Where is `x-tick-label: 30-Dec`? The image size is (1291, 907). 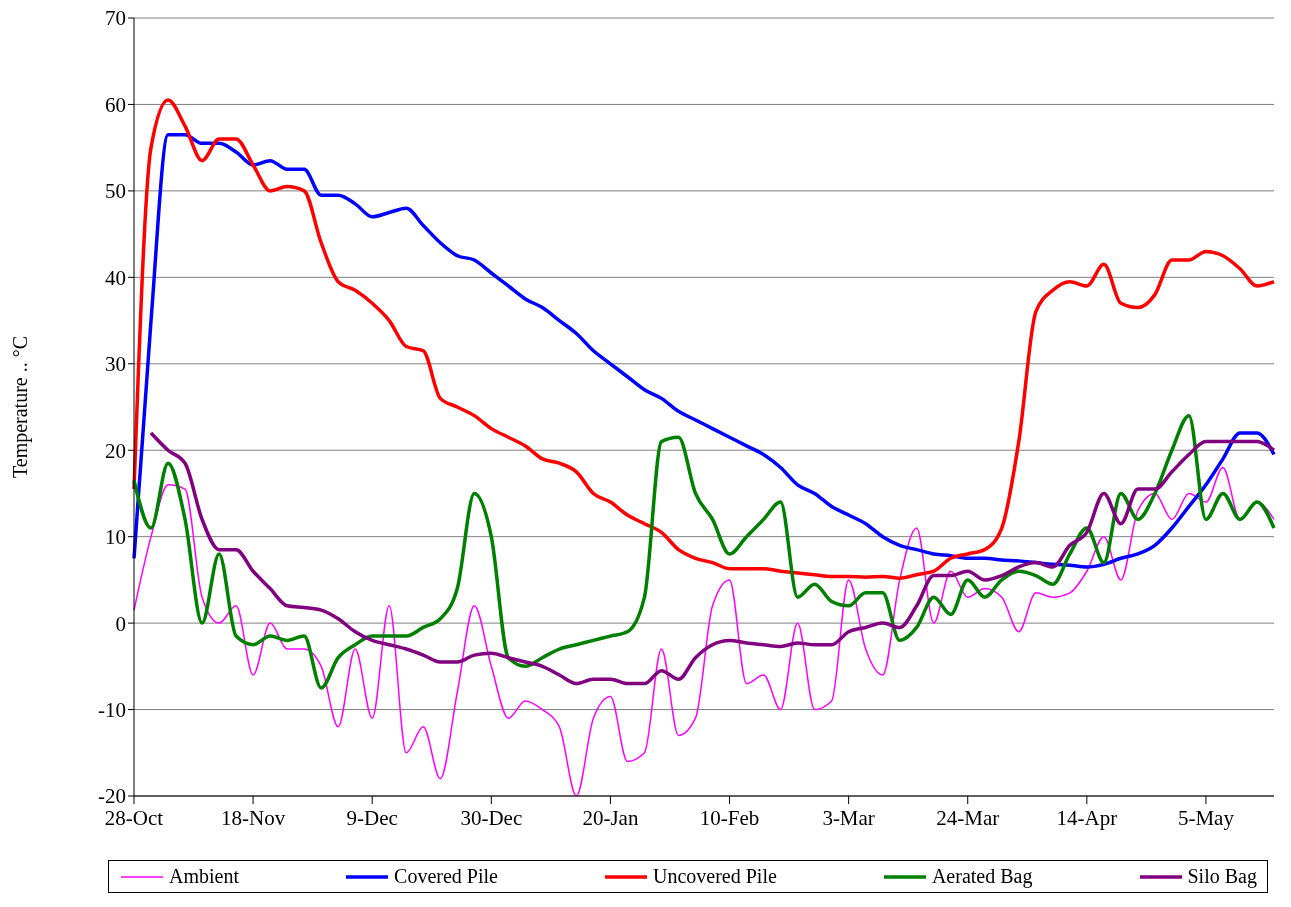 x-tick-label: 30-Dec is located at coordinates (491, 817).